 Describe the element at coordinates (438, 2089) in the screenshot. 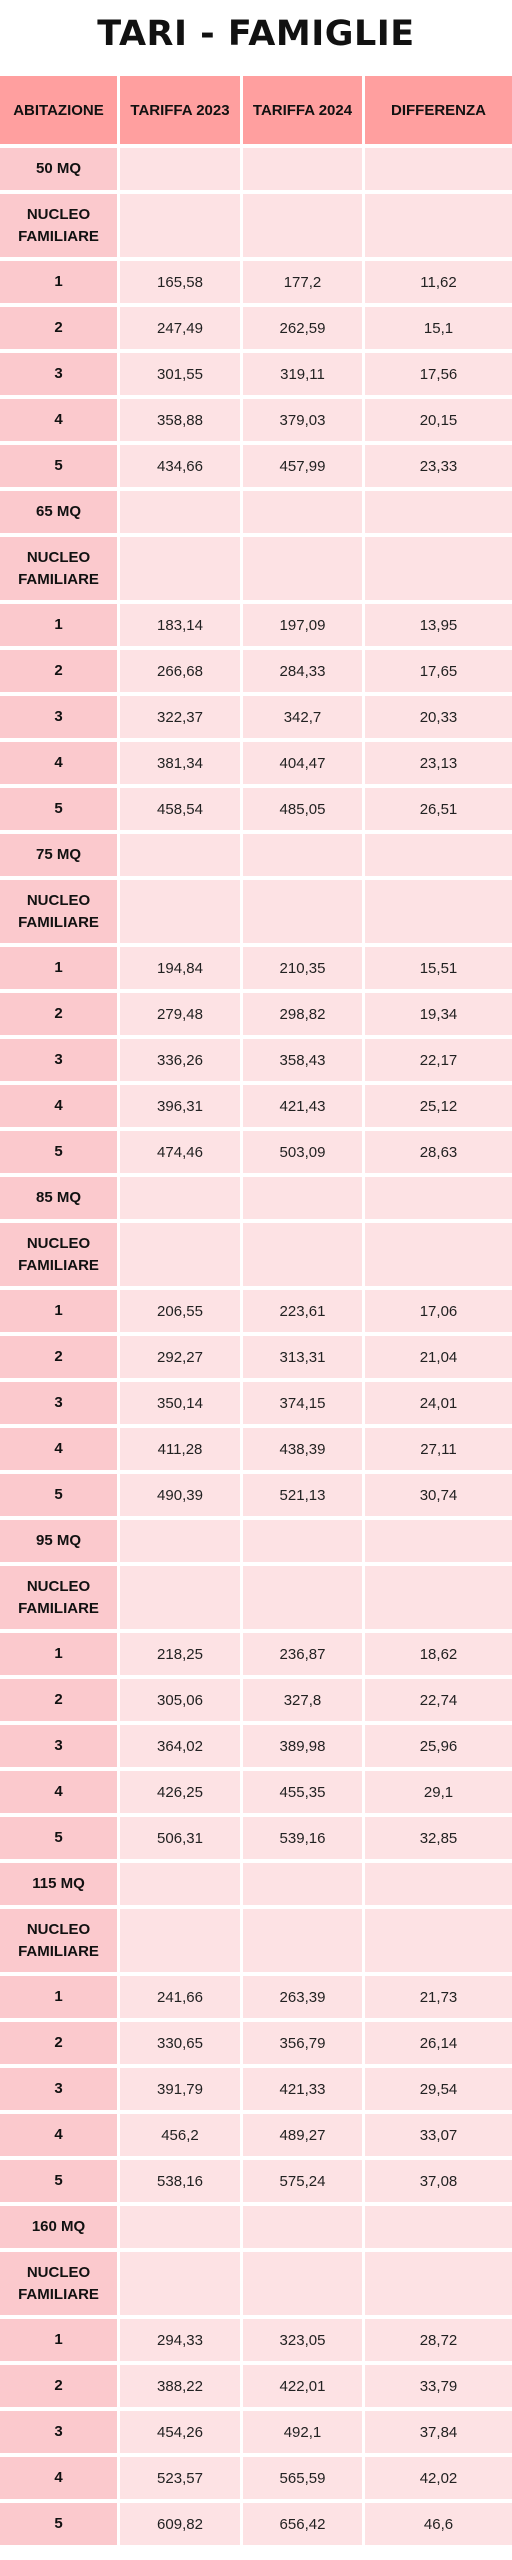

I see `differenza-cell: 29,54` at that location.